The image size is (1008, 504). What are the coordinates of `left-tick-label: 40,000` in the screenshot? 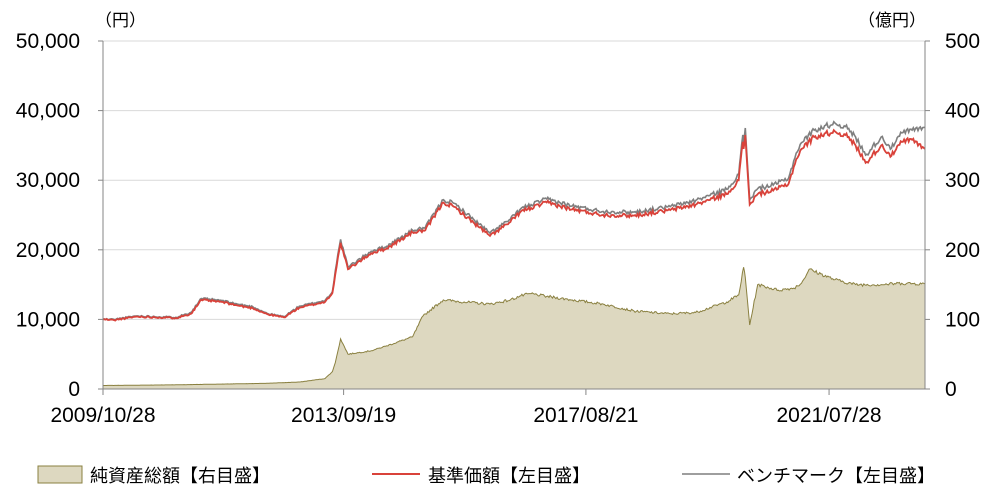 It's located at (48, 111).